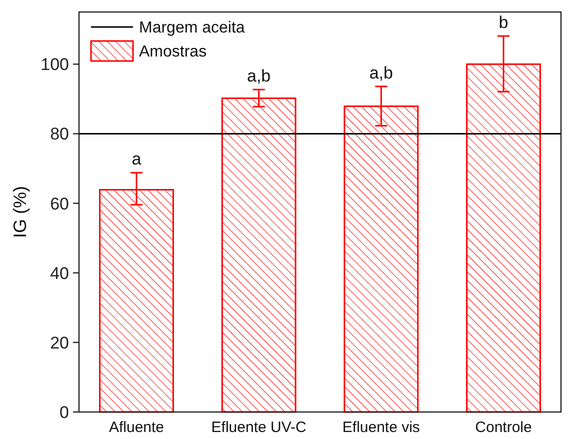  What do you see at coordinates (192, 28) in the screenshot?
I see `legend-label: Margem aceita` at bounding box center [192, 28].